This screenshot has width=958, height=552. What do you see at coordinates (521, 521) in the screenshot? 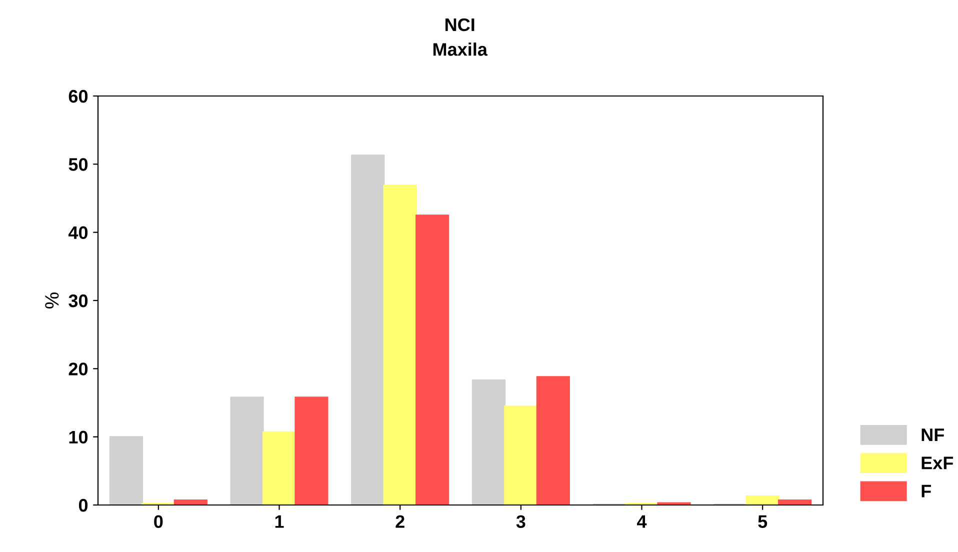
I see `x-tick-label: 3` at bounding box center [521, 521].